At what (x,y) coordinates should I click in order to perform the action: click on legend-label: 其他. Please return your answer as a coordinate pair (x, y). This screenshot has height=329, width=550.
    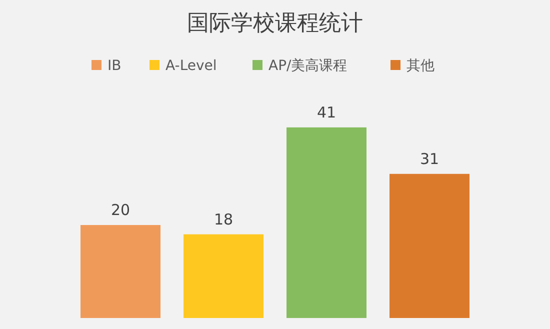
    Looking at the image, I should click on (420, 66).